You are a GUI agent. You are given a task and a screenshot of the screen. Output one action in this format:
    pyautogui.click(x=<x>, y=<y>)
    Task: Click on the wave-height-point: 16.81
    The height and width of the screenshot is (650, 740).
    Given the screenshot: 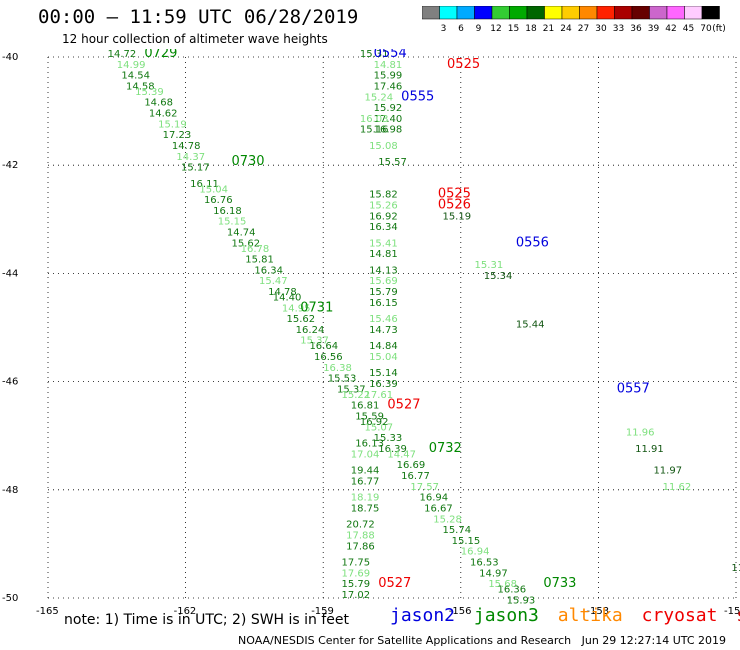 What is the action you would take?
    pyautogui.click(x=365, y=406)
    